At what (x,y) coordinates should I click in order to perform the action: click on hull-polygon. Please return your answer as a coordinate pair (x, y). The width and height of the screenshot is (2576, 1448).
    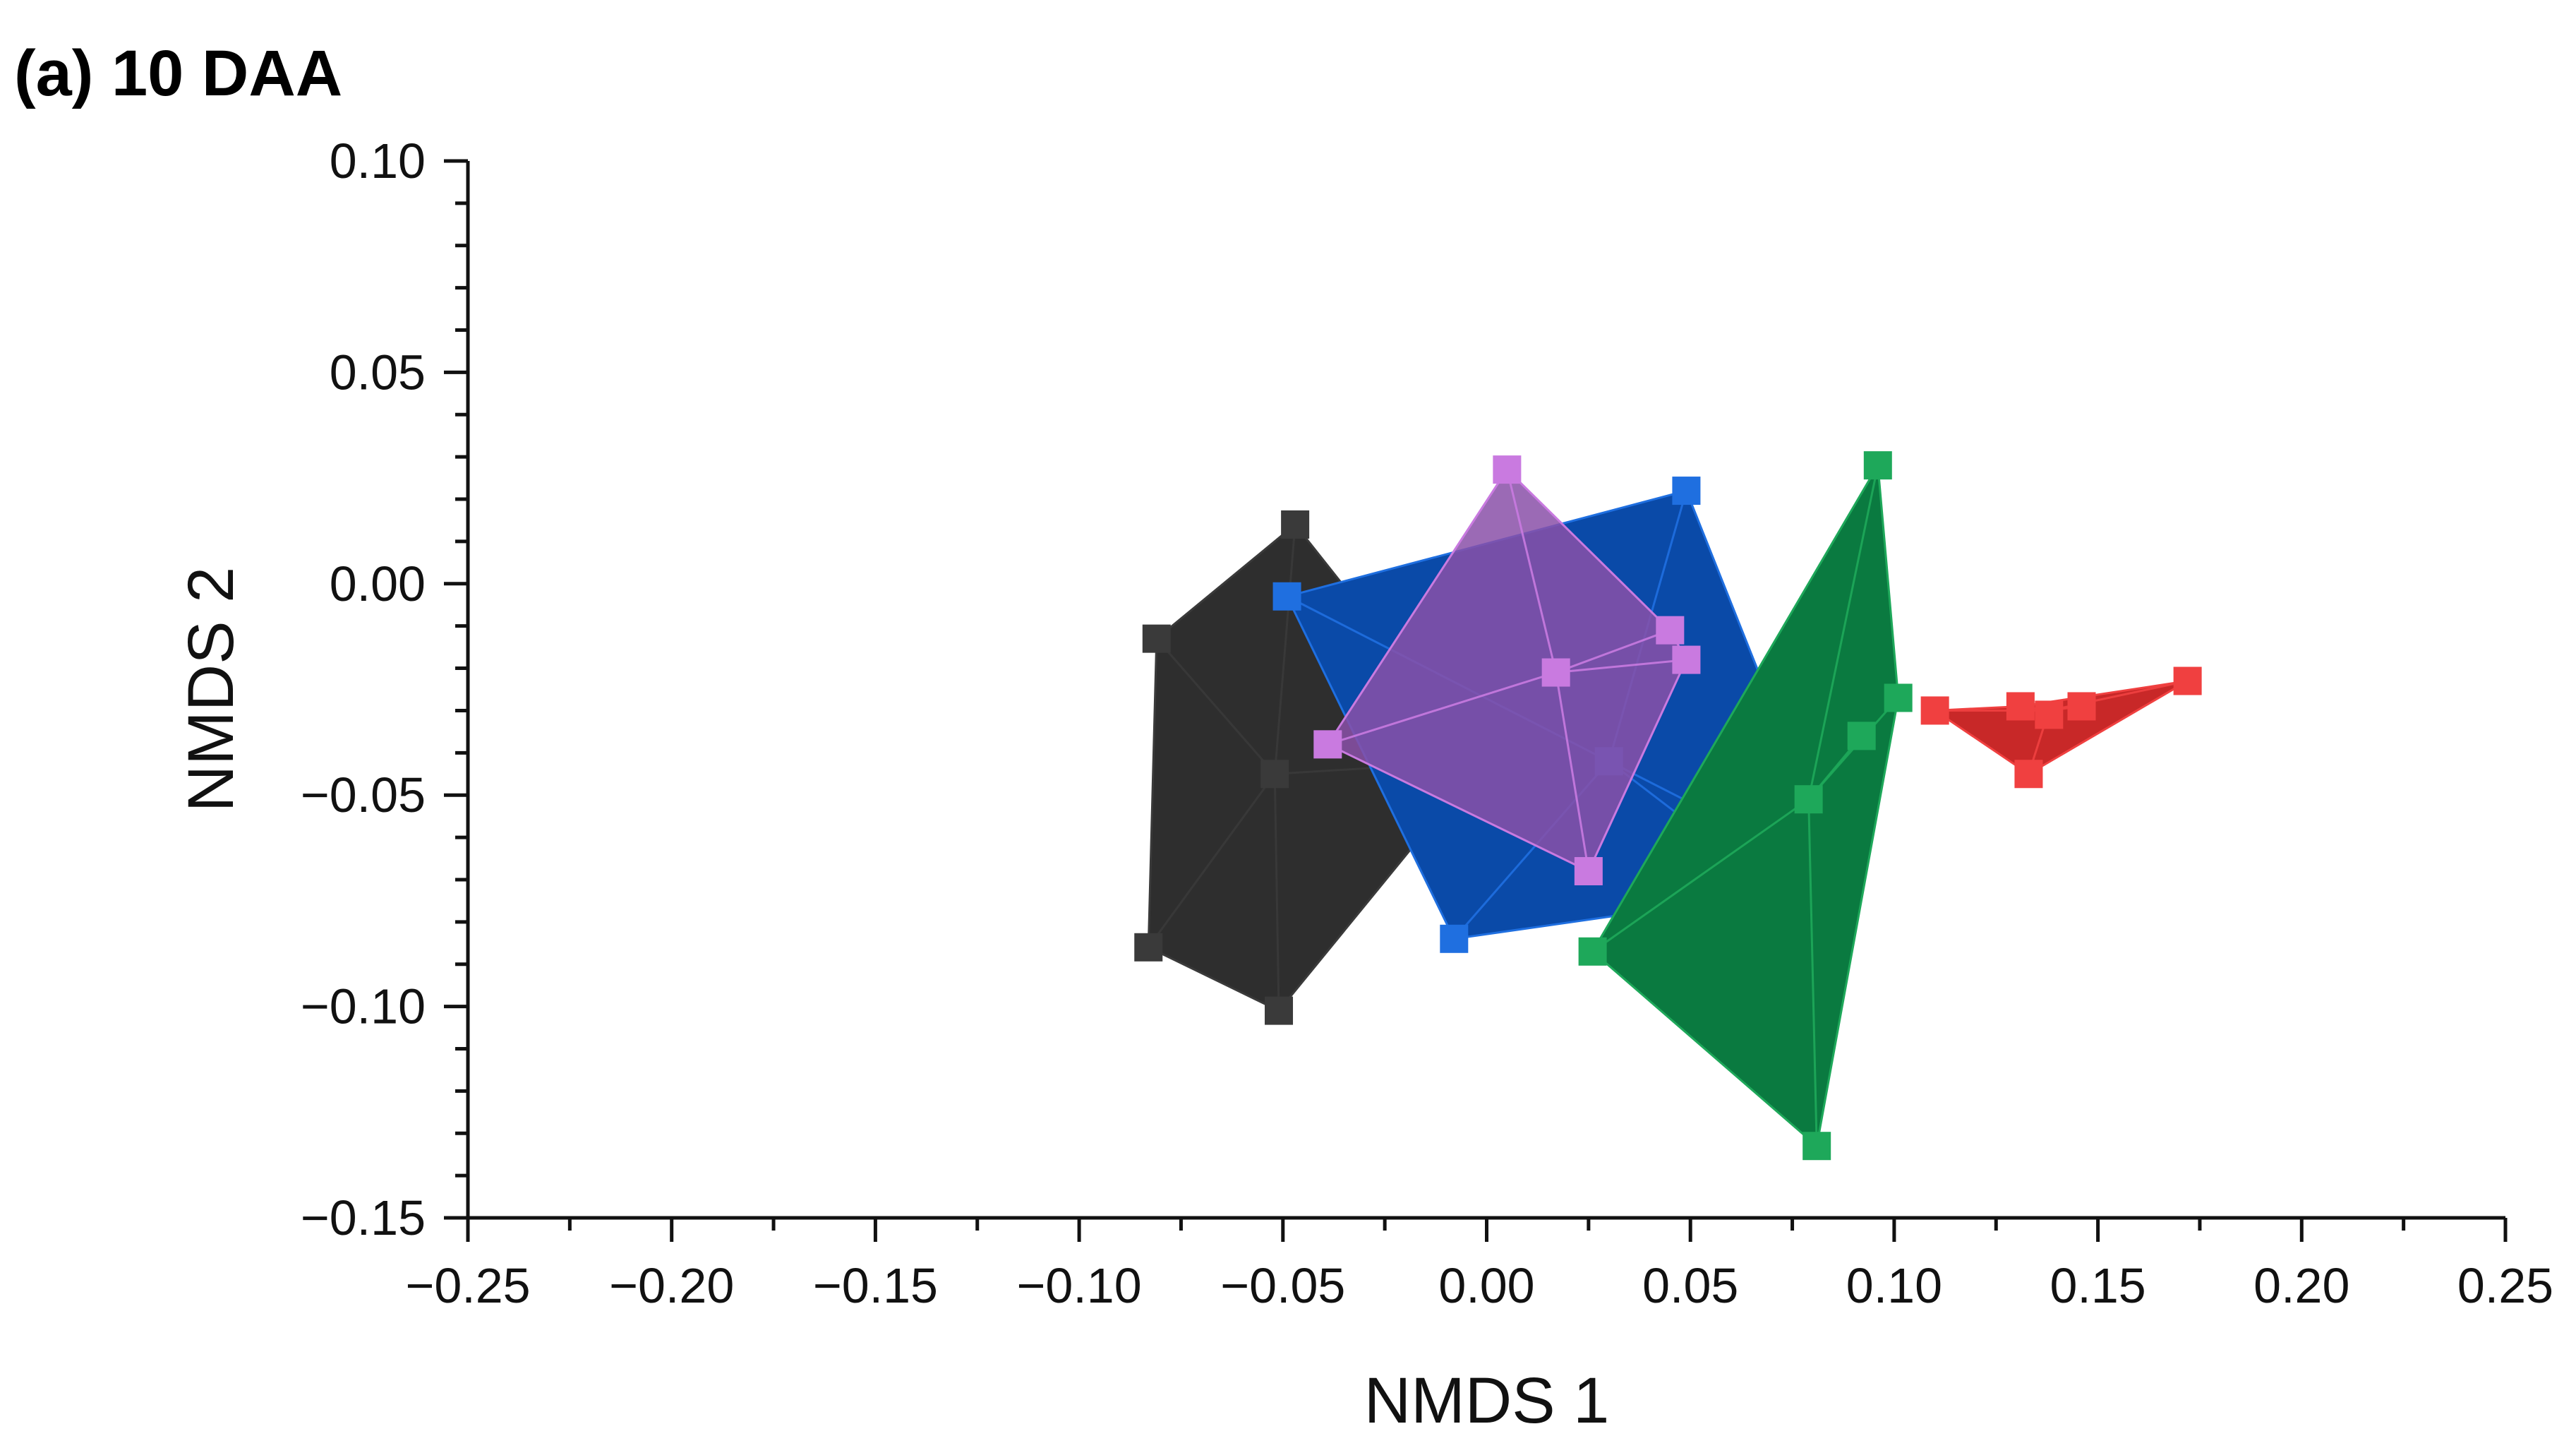
    Looking at the image, I should click on (1507, 670).